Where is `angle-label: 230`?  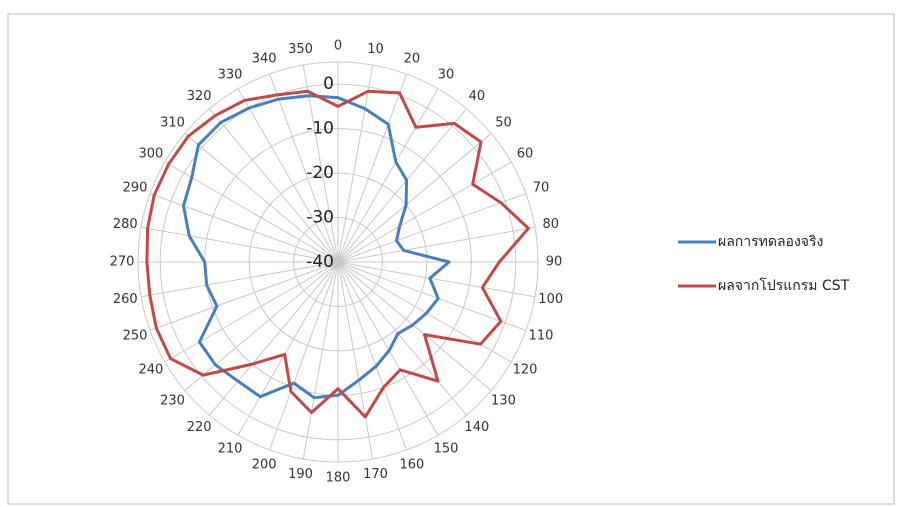
angle-label: 230 is located at coordinates (172, 400).